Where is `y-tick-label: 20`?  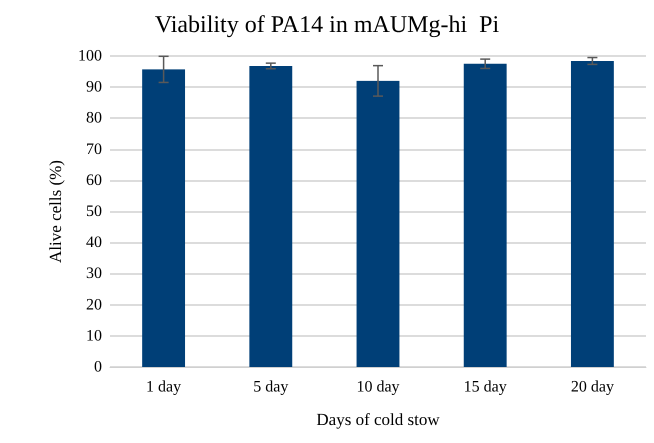
y-tick-label: 20 is located at coordinates (94, 305).